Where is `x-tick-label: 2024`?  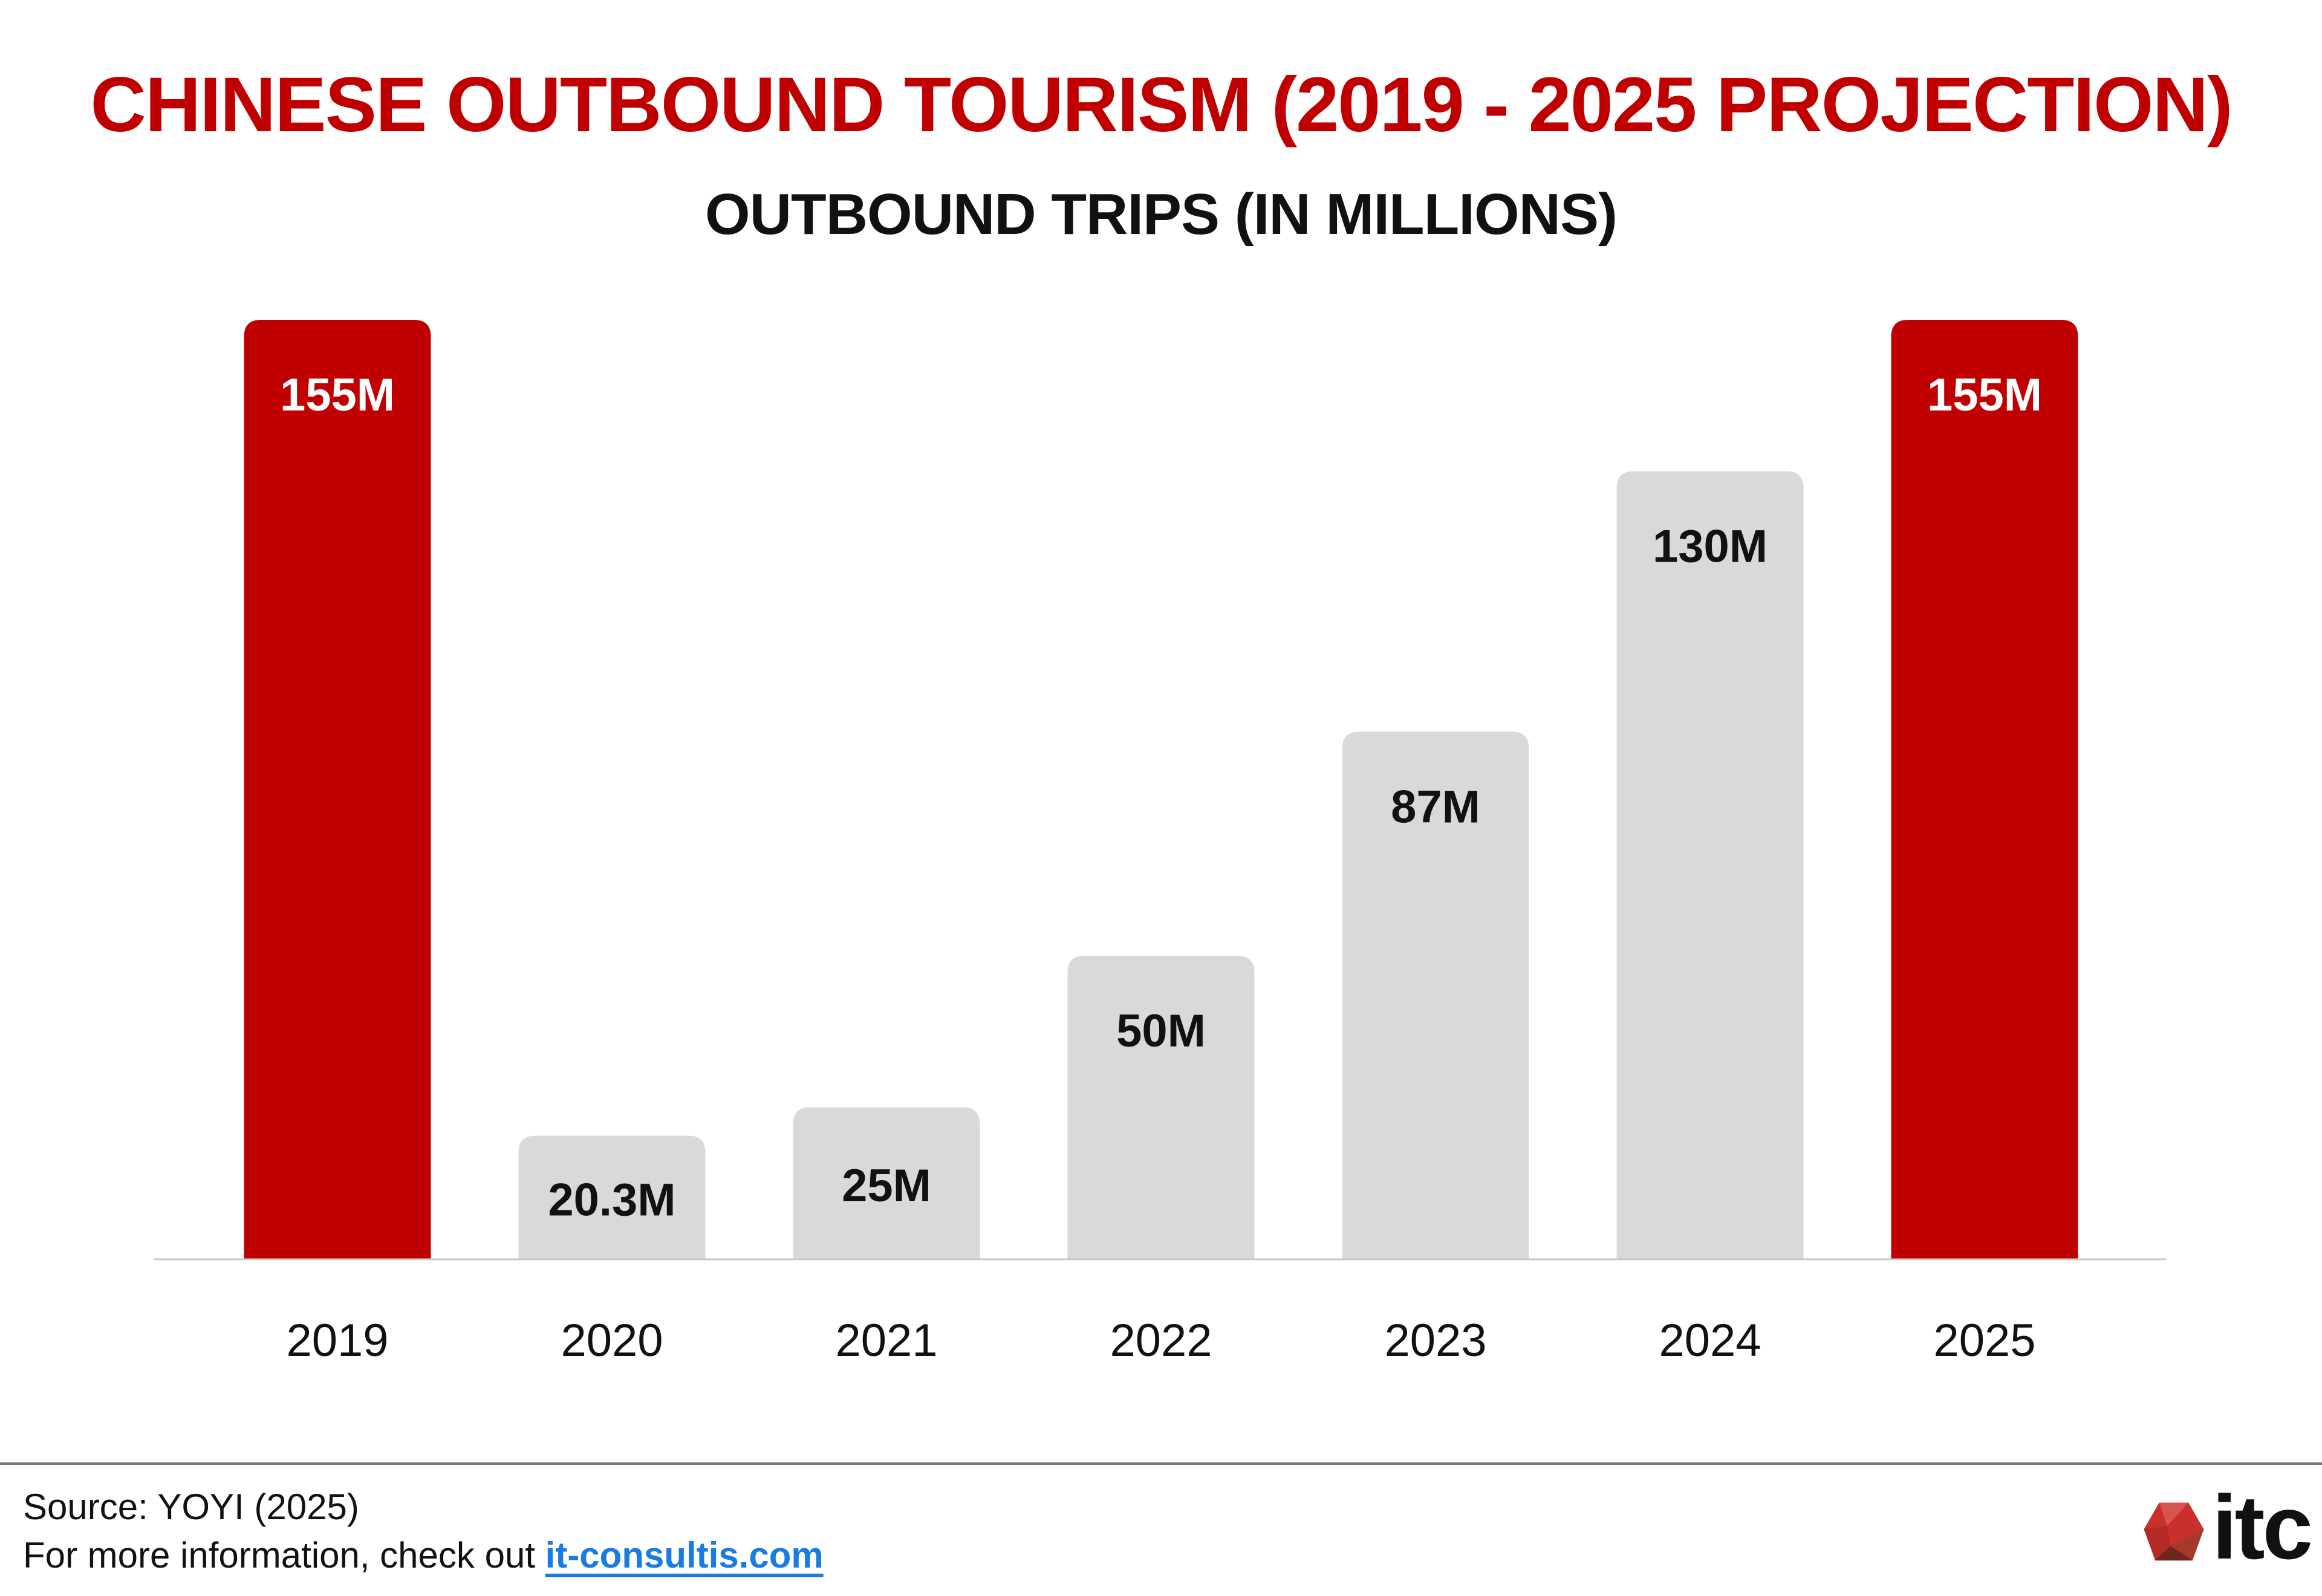
x-tick-label: 2024 is located at coordinates (1710, 1340).